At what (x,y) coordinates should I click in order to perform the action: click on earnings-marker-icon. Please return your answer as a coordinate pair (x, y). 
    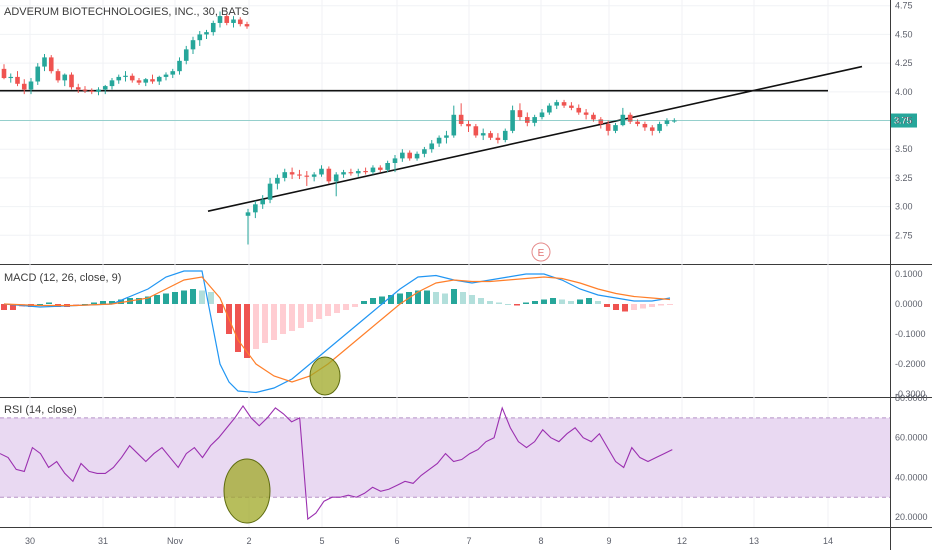
    Looking at the image, I should click on (541, 252).